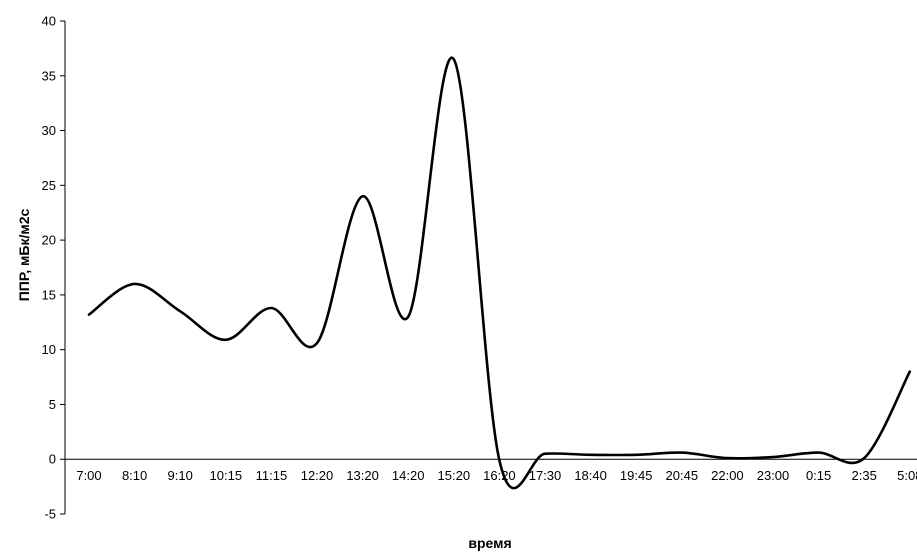 The image size is (917, 552). I want to click on x-tick-label: 0:15, so click(818, 475).